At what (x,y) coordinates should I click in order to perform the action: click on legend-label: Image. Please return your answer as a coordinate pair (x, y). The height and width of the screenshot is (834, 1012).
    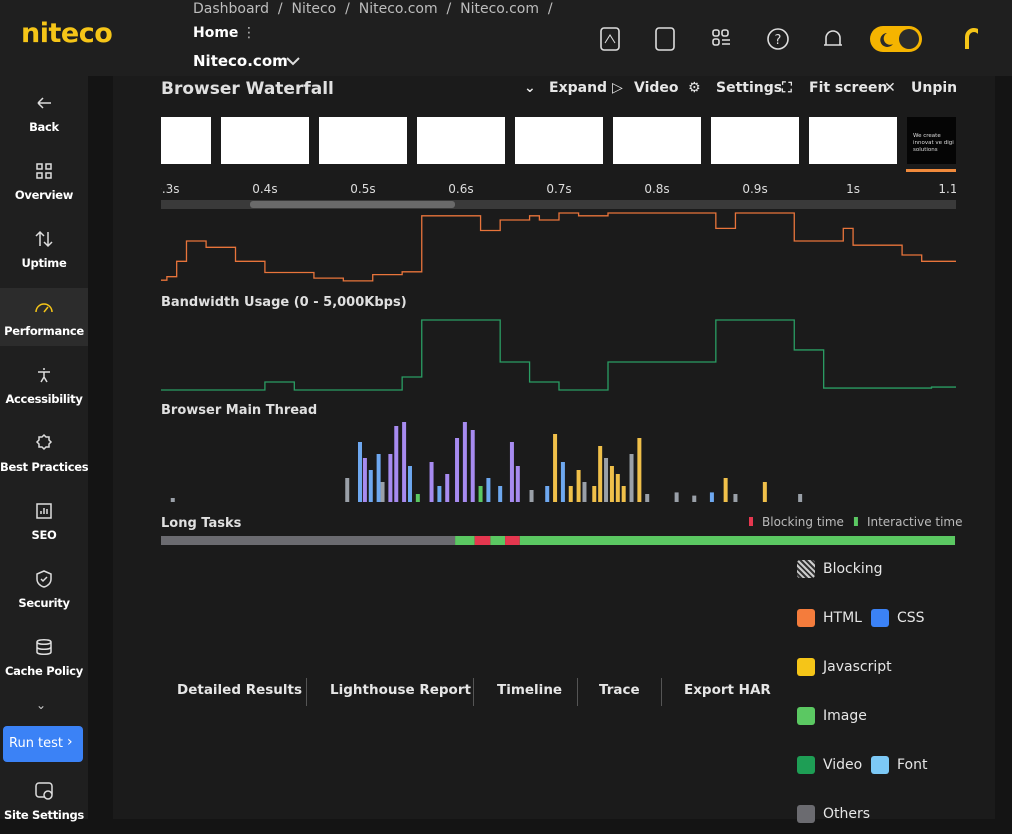
    Looking at the image, I should click on (845, 716).